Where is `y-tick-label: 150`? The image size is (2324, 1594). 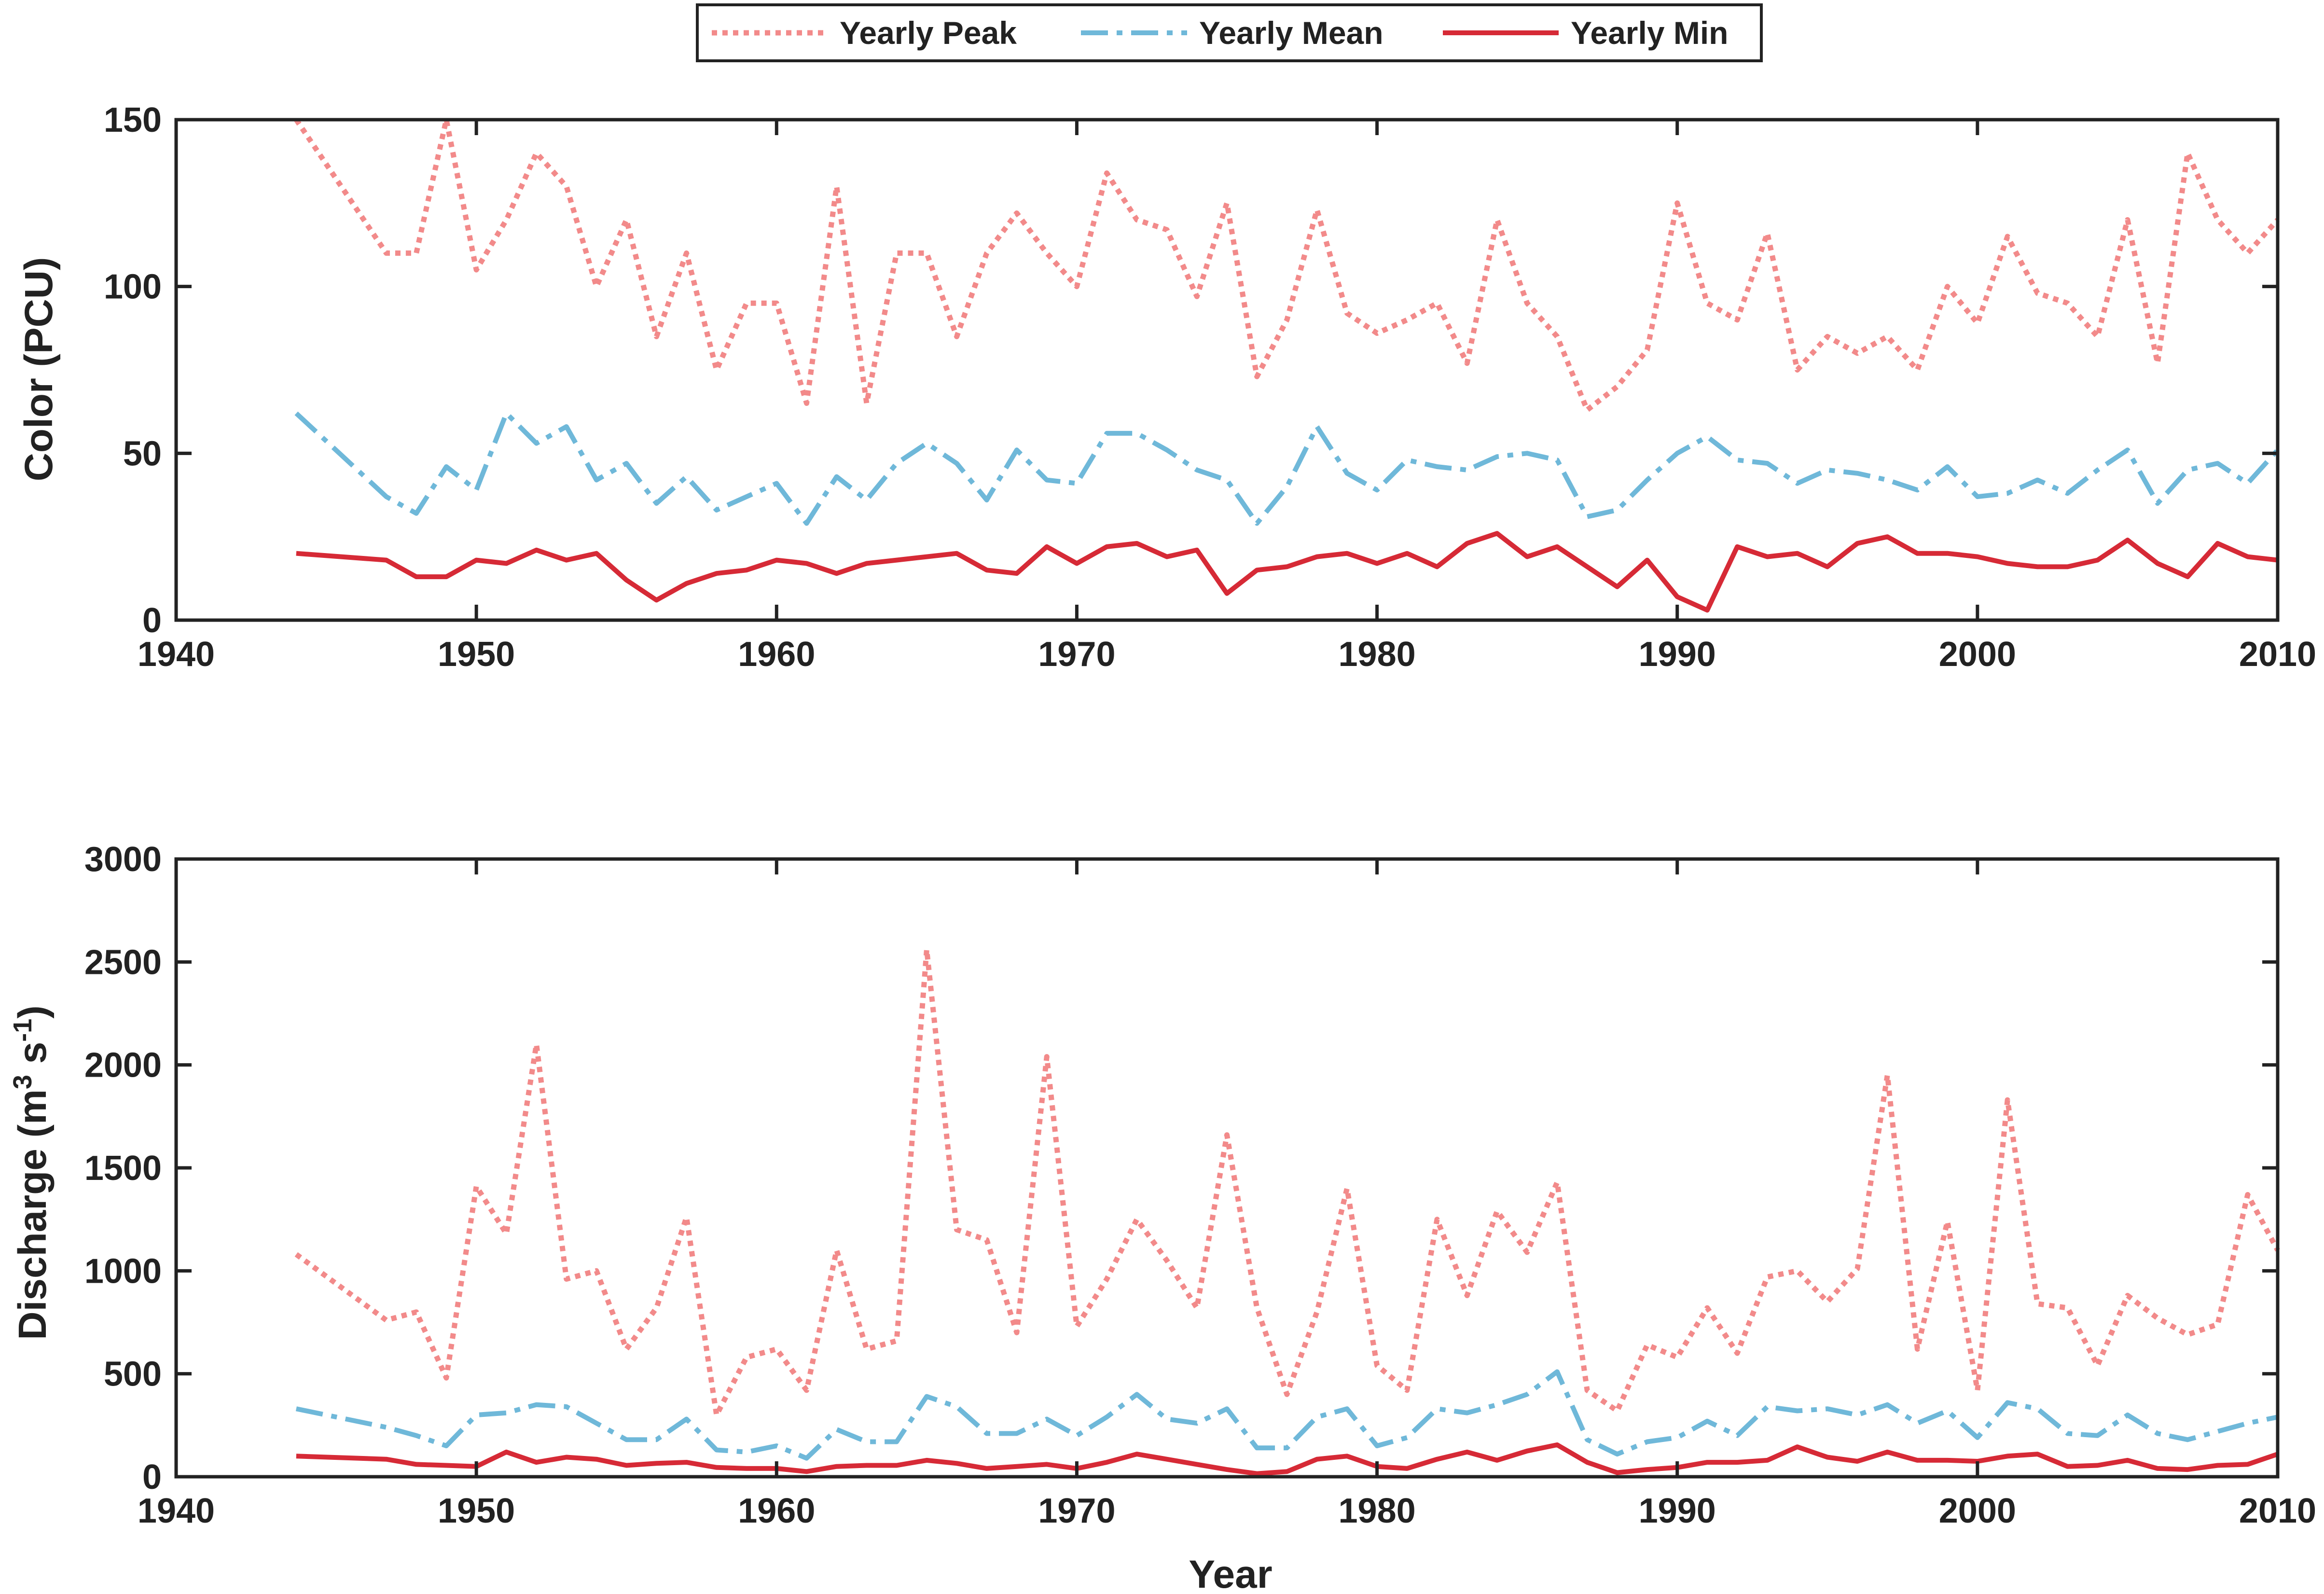
y-tick-label: 150 is located at coordinates (133, 120).